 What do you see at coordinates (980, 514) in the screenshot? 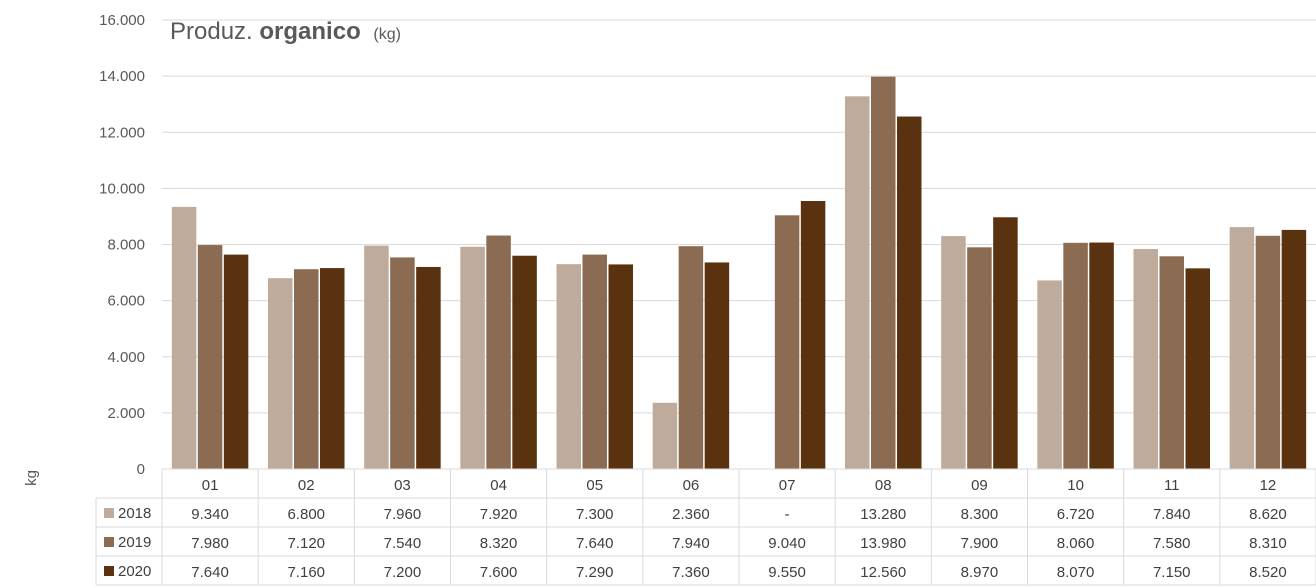
I see `data-label-2018-09: 8.300` at bounding box center [980, 514].